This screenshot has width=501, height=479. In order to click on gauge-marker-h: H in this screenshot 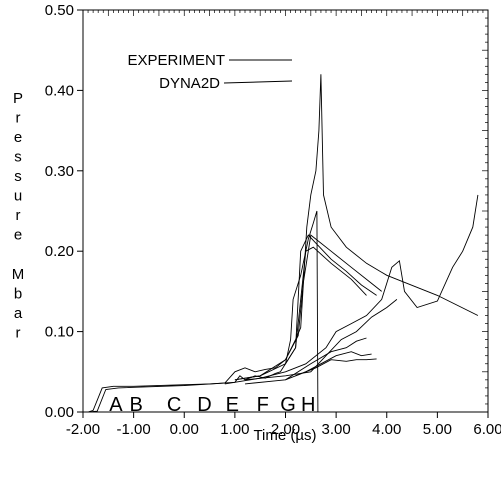, I will do `click(308, 405)`.